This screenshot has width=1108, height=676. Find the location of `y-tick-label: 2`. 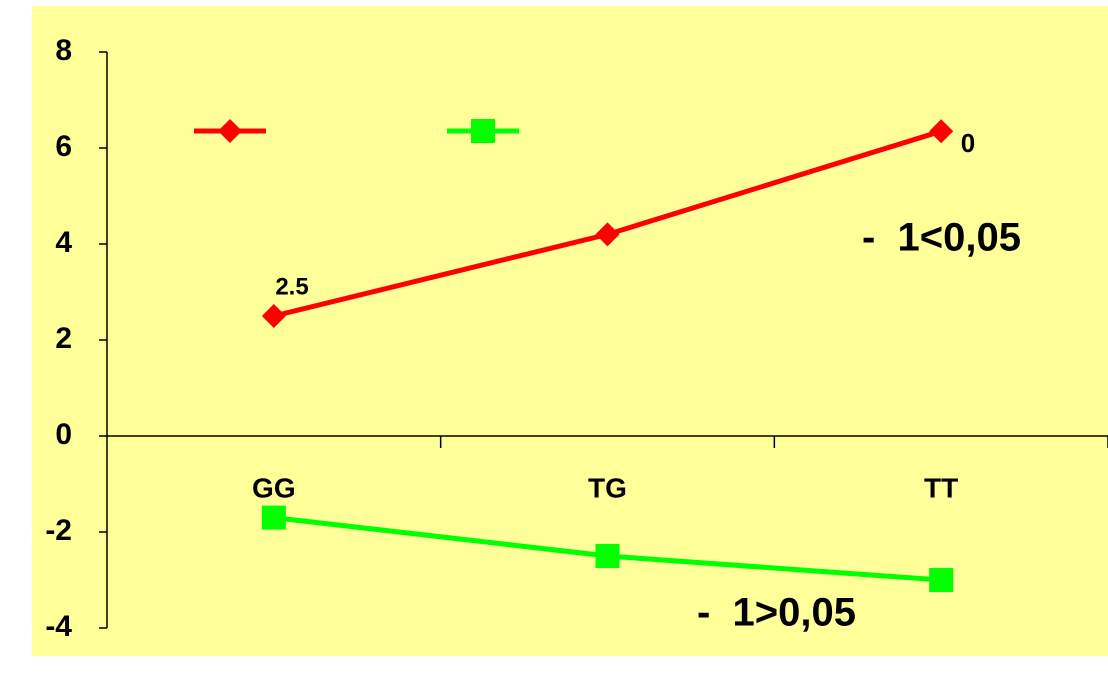

y-tick-label: 2 is located at coordinates (63, 338).